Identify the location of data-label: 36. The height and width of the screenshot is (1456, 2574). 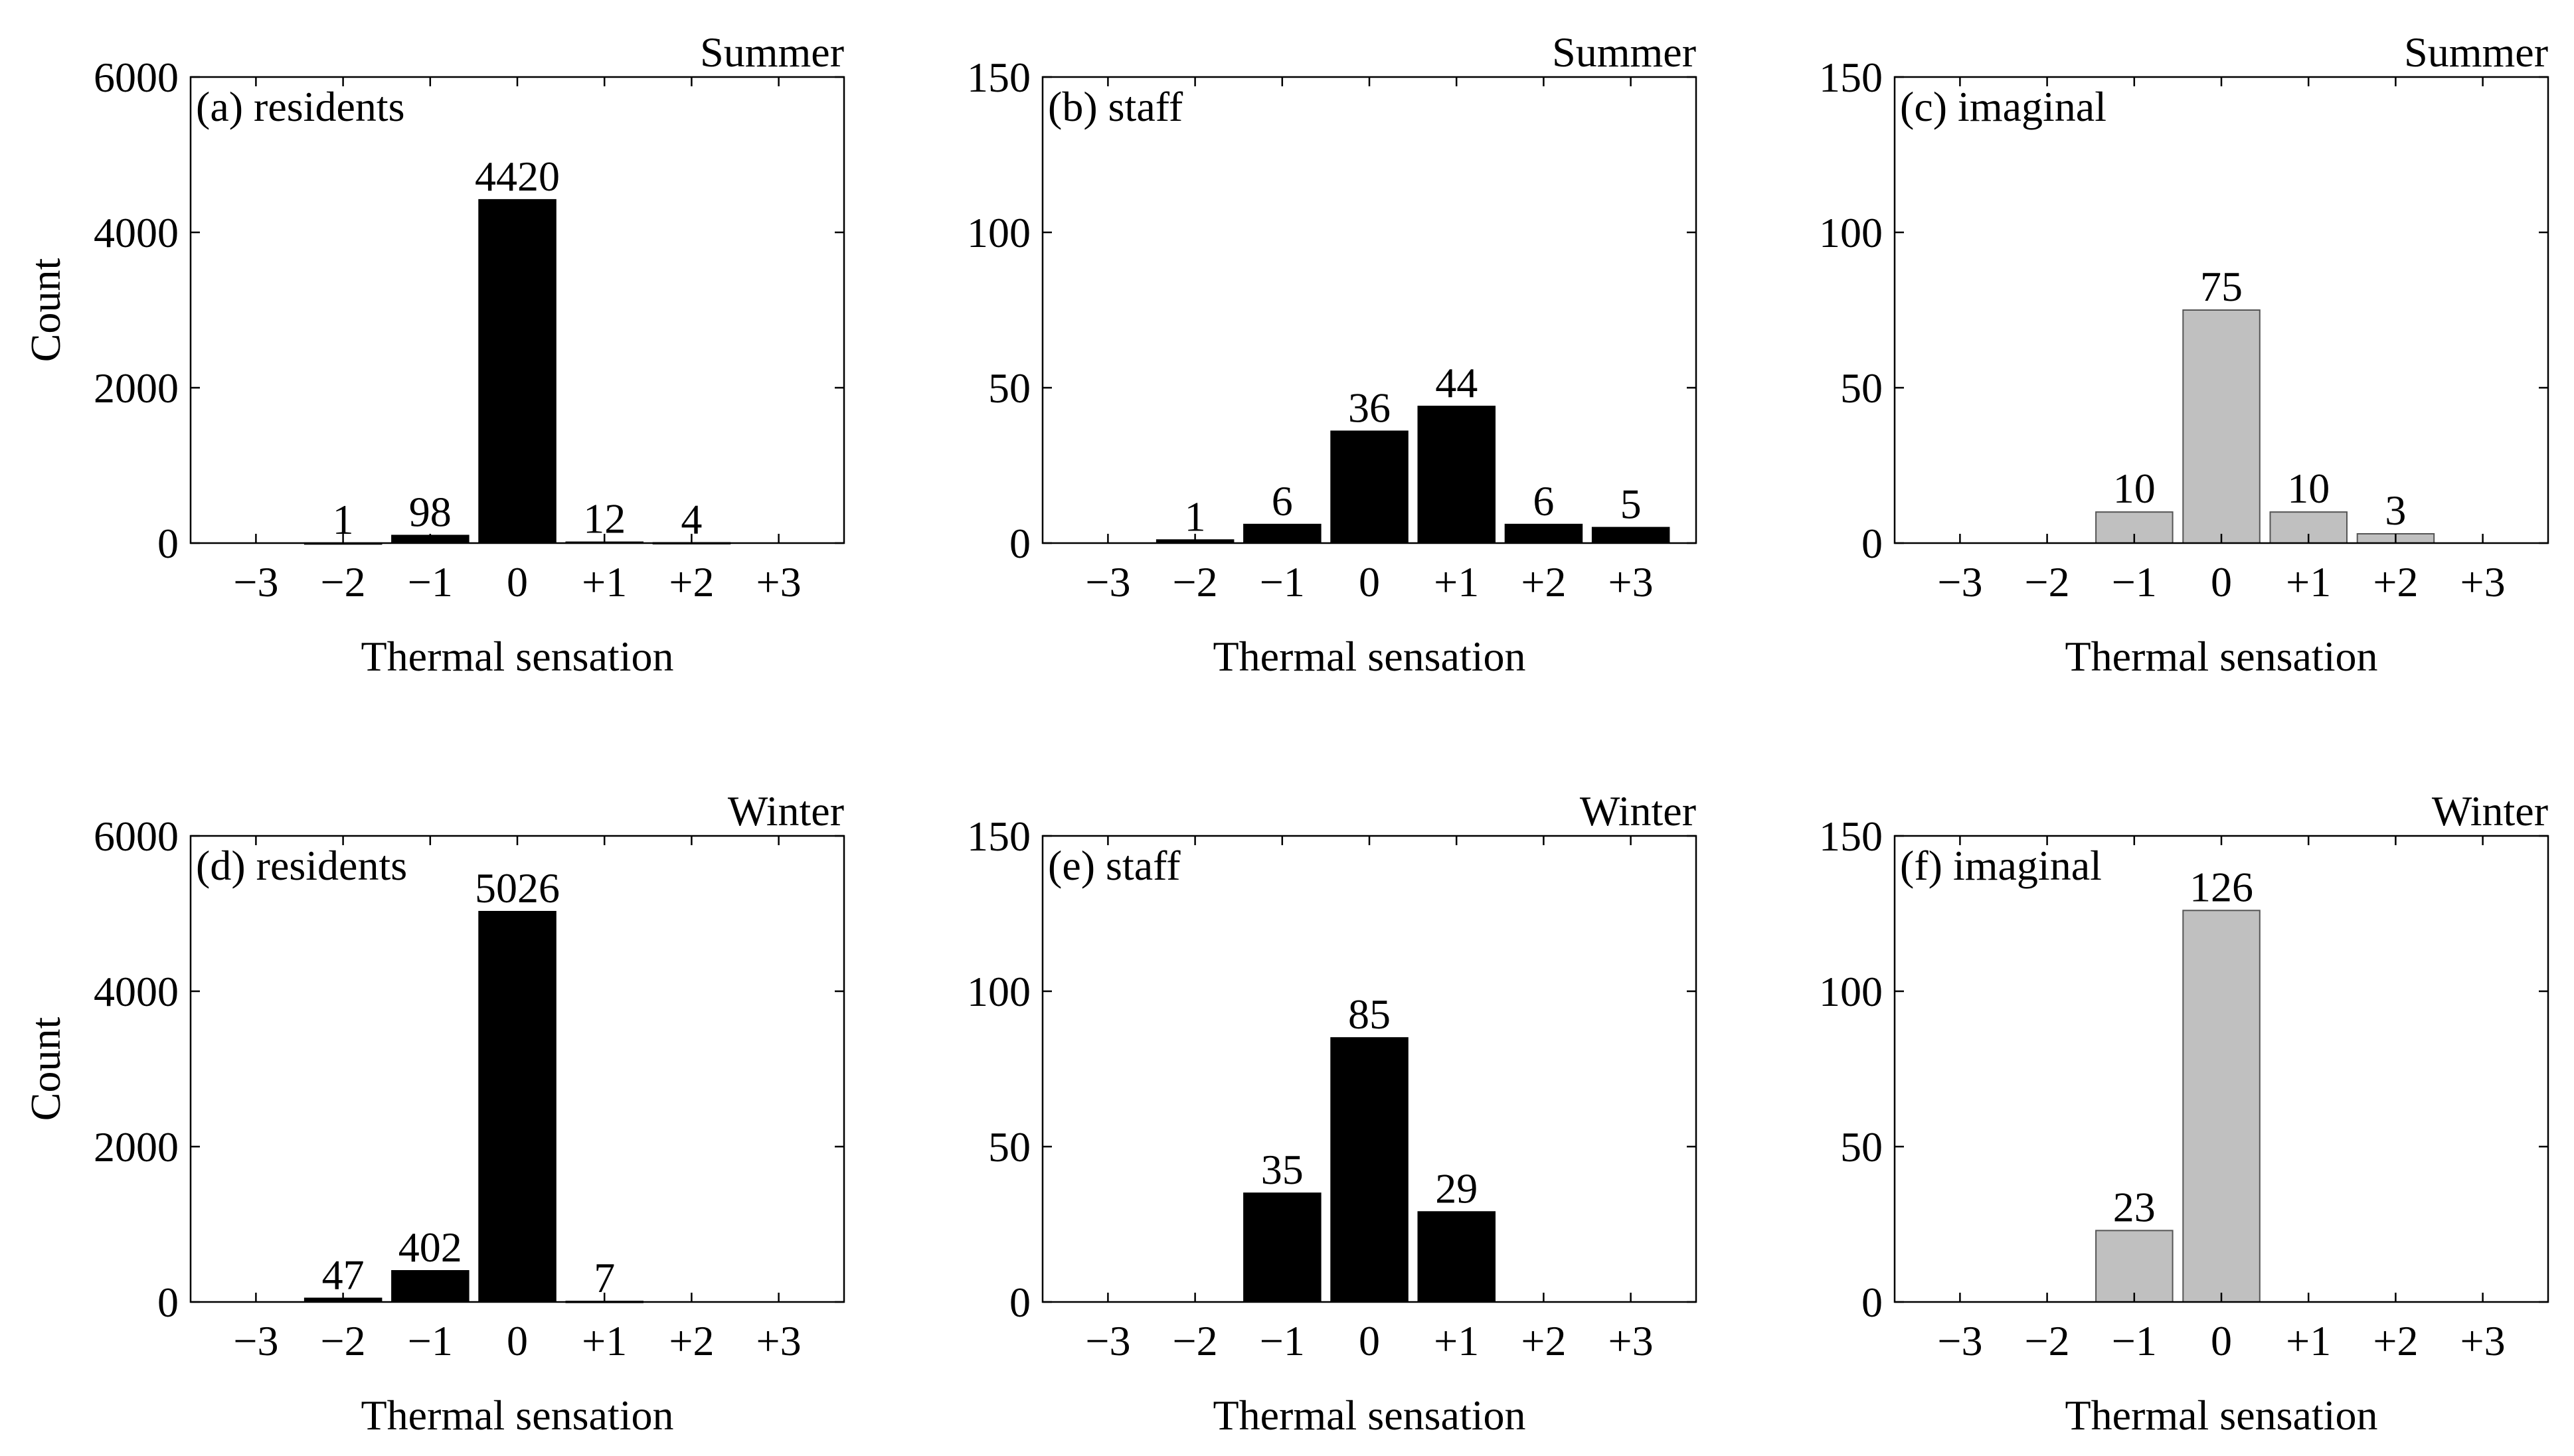
(1370, 408).